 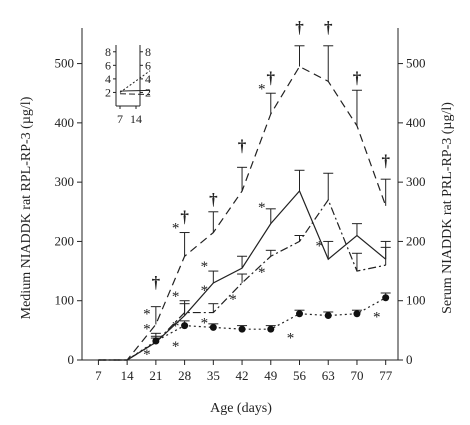 I want to click on inset-y-tick-label-right: 4, so click(x=148, y=79).